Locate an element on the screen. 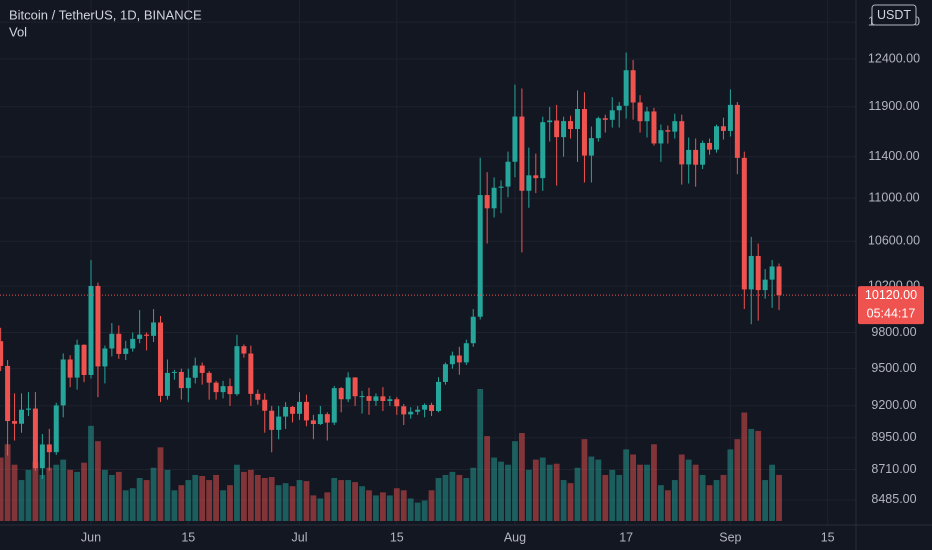 The height and width of the screenshot is (550, 932). x-tick-label: 15 is located at coordinates (828, 537).